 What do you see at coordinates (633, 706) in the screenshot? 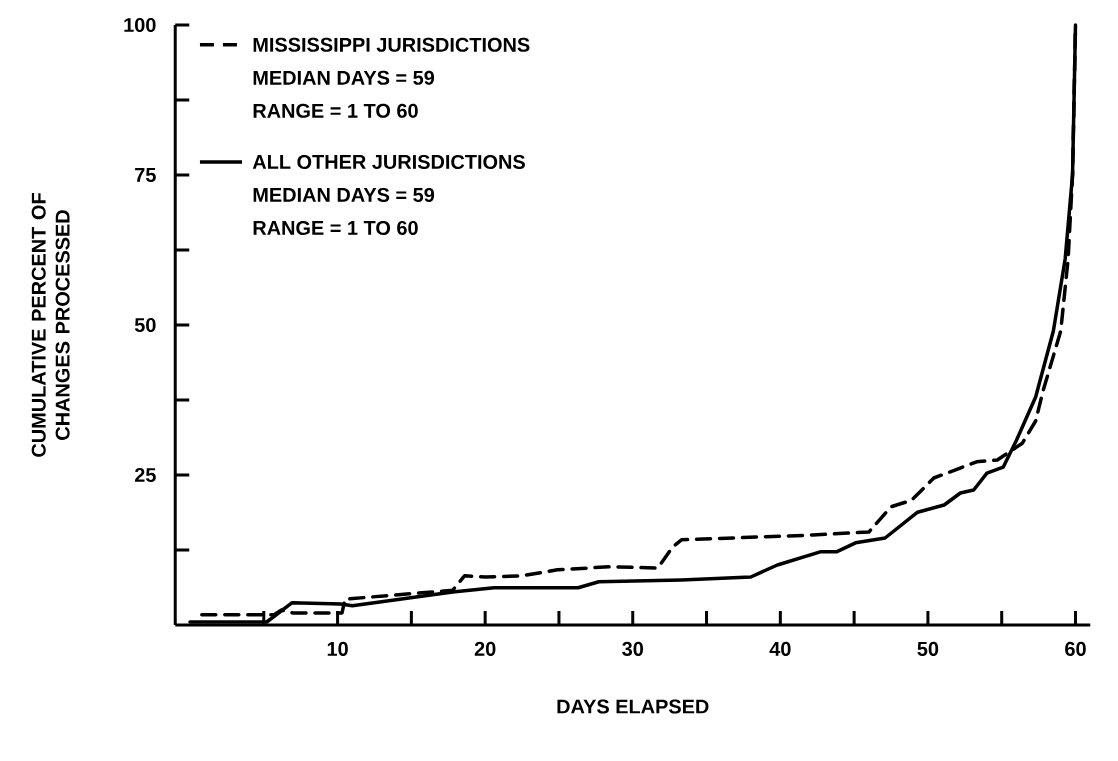
I see `x-axis-title: DAYS ELAPSED` at bounding box center [633, 706].